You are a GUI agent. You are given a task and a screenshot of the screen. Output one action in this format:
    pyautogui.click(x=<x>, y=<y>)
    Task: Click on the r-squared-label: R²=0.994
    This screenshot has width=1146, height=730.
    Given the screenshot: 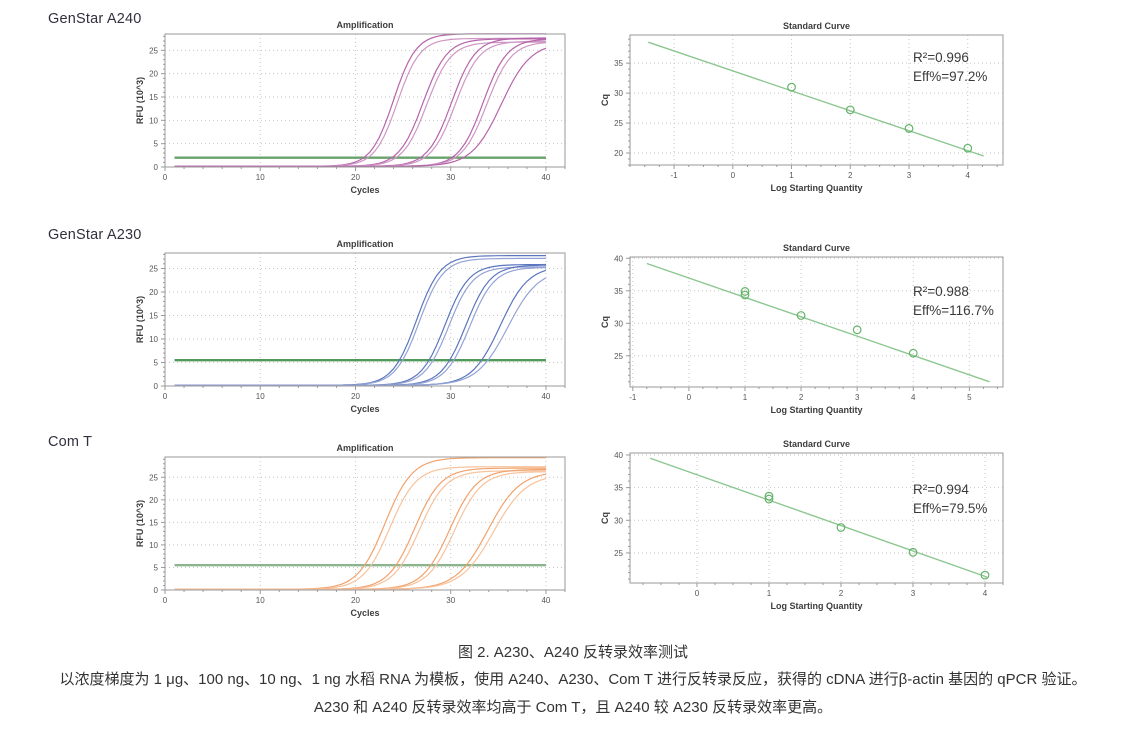 What is the action you would take?
    pyautogui.click(x=941, y=489)
    